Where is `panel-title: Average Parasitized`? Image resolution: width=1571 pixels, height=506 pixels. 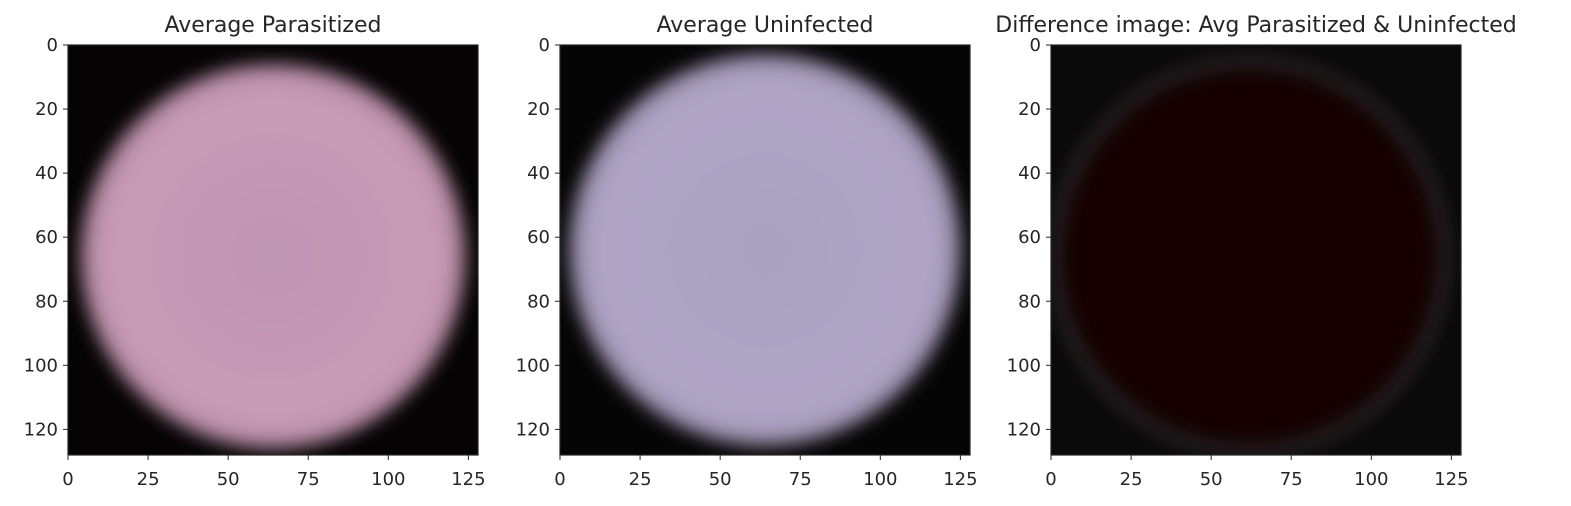 panel-title: Average Parasitized is located at coordinates (273, 25).